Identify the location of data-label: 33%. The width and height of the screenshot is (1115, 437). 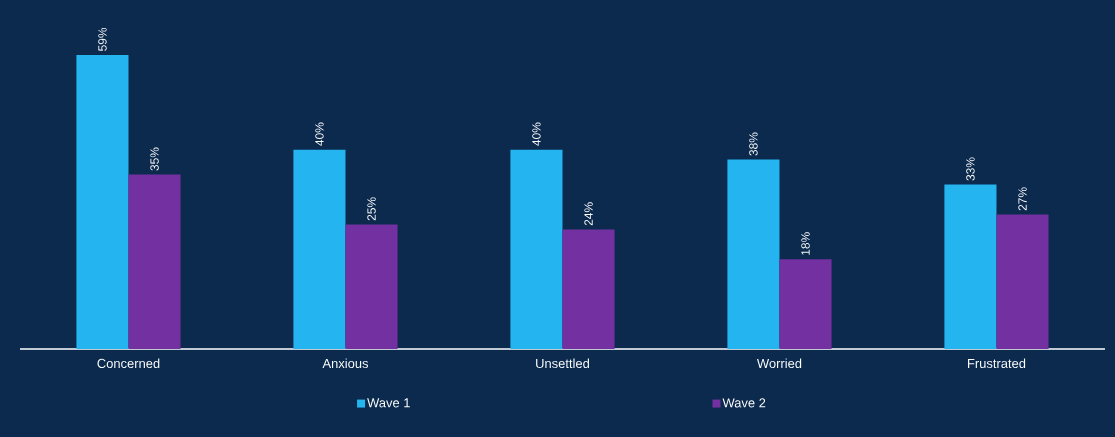
(970, 169).